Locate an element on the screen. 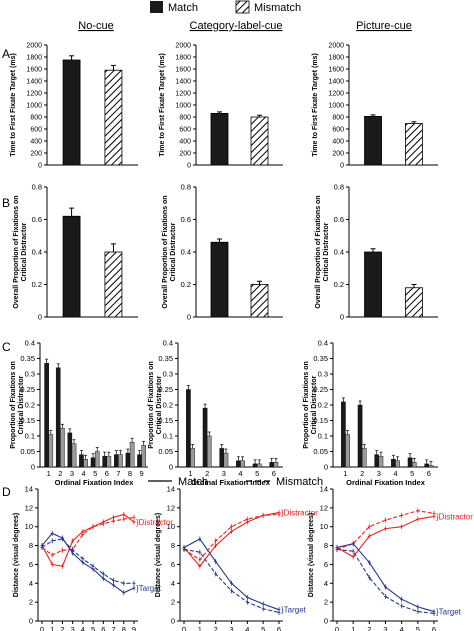 This screenshot has height=631, width=474. x-axis-label: Ordinal Fixation Index is located at coordinates (386, 482).